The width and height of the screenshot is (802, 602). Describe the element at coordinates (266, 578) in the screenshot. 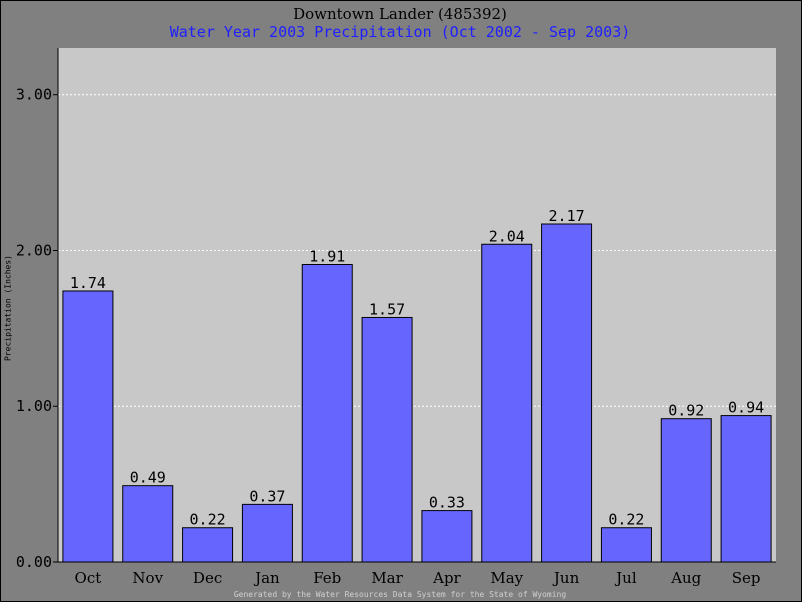

I see `x-tick-label: Jan` at that location.